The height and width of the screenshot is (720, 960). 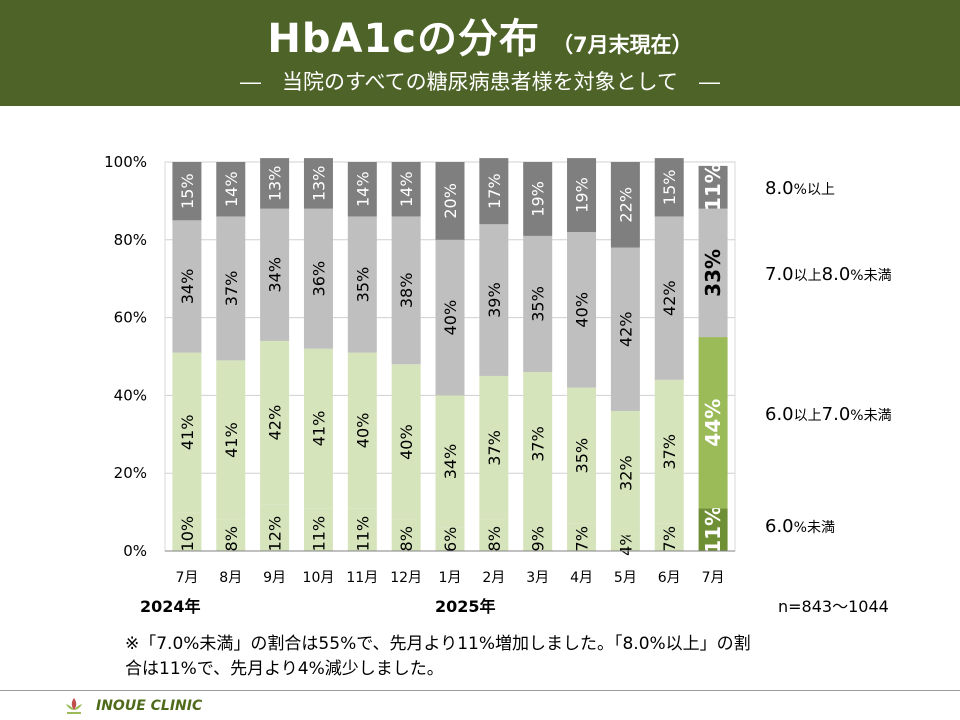 What do you see at coordinates (274, 578) in the screenshot?
I see `x-tick-label: 9月` at bounding box center [274, 578].